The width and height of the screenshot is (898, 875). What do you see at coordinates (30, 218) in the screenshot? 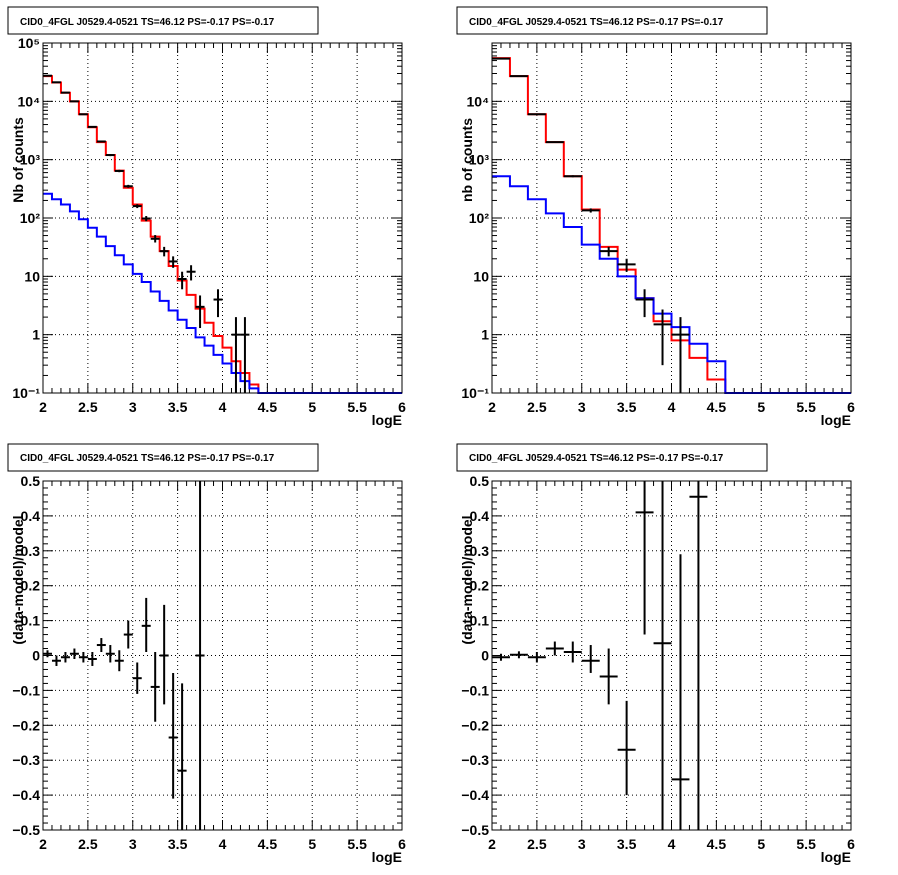
I see `y-tick-label: 10²` at bounding box center [30, 218].